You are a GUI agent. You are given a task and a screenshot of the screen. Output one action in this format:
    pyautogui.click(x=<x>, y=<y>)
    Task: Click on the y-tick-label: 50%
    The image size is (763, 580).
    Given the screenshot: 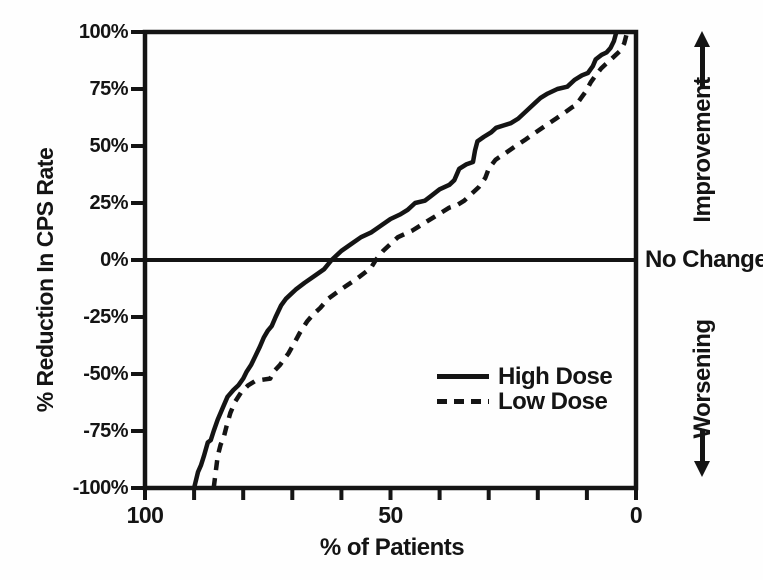 What is the action you would take?
    pyautogui.click(x=108, y=146)
    